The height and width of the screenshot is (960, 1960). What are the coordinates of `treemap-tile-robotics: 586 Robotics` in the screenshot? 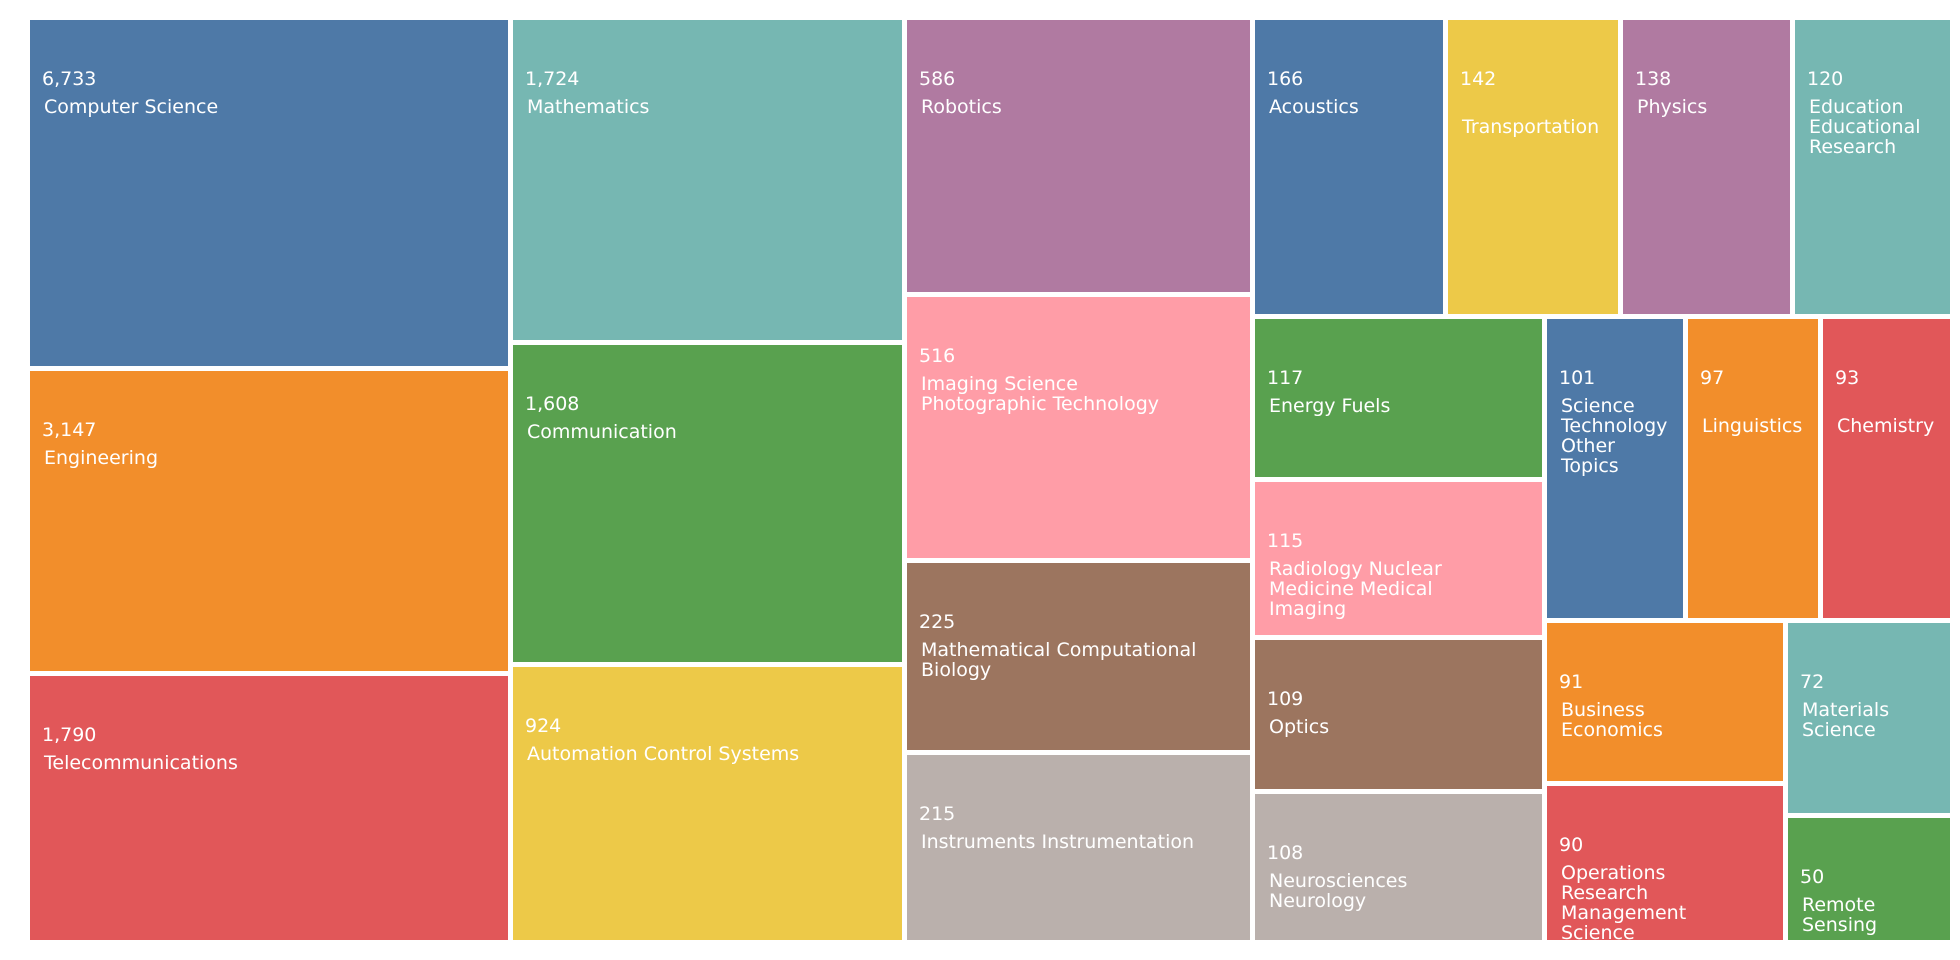 It's located at (1078, 156).